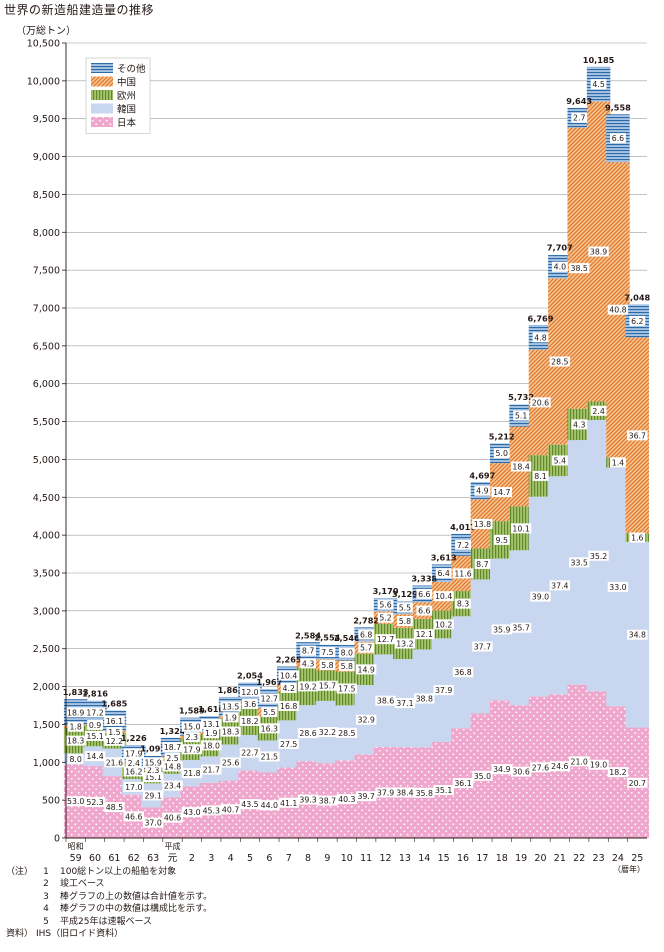 This screenshot has height=952, width=664. Describe the element at coordinates (366, 648) in the screenshot. I see `segment-label: 5.7` at that location.